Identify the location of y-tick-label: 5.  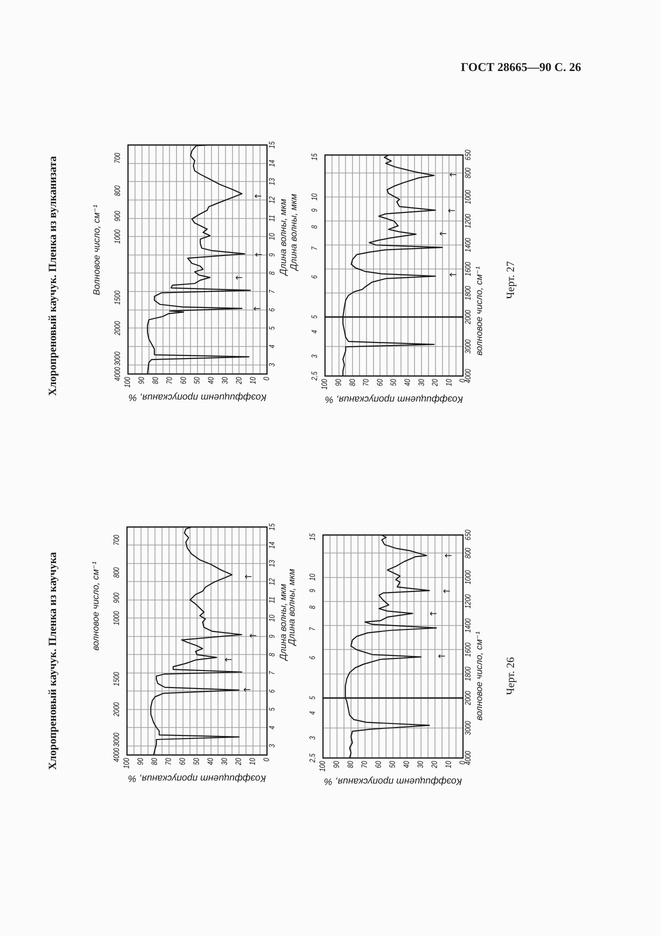
(271, 709).